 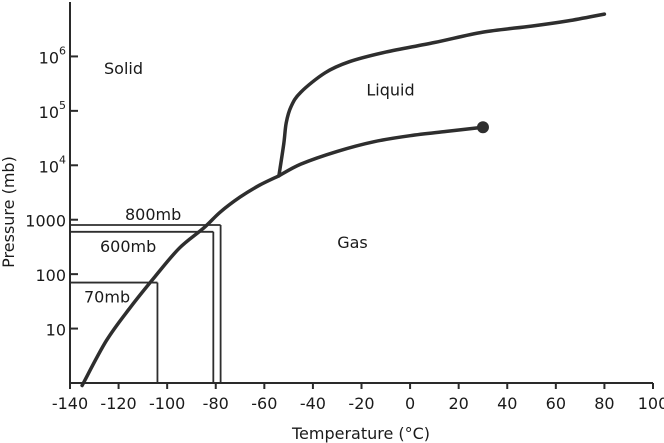 What do you see at coordinates (264, 403) in the screenshot?
I see `x-tick-label: -60` at bounding box center [264, 403].